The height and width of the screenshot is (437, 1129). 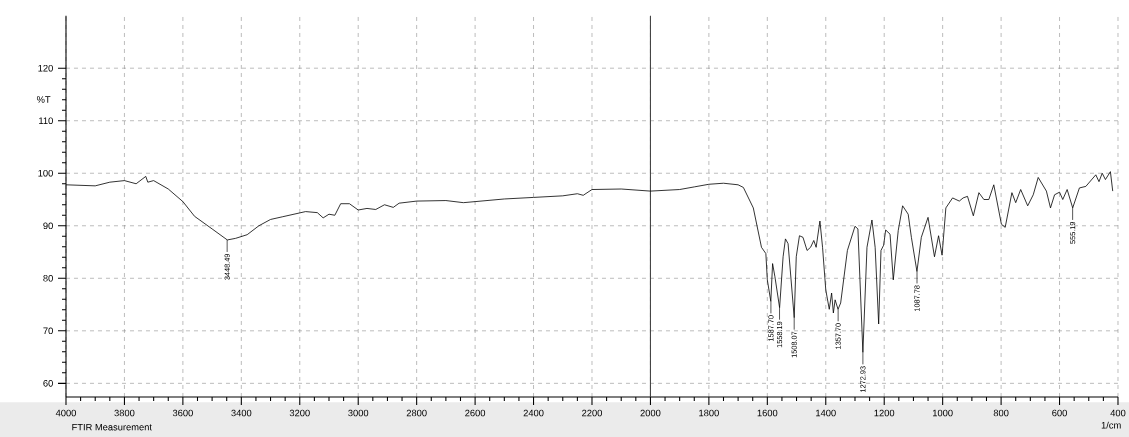 I want to click on y-tick-label: 70, so click(x=48, y=331).